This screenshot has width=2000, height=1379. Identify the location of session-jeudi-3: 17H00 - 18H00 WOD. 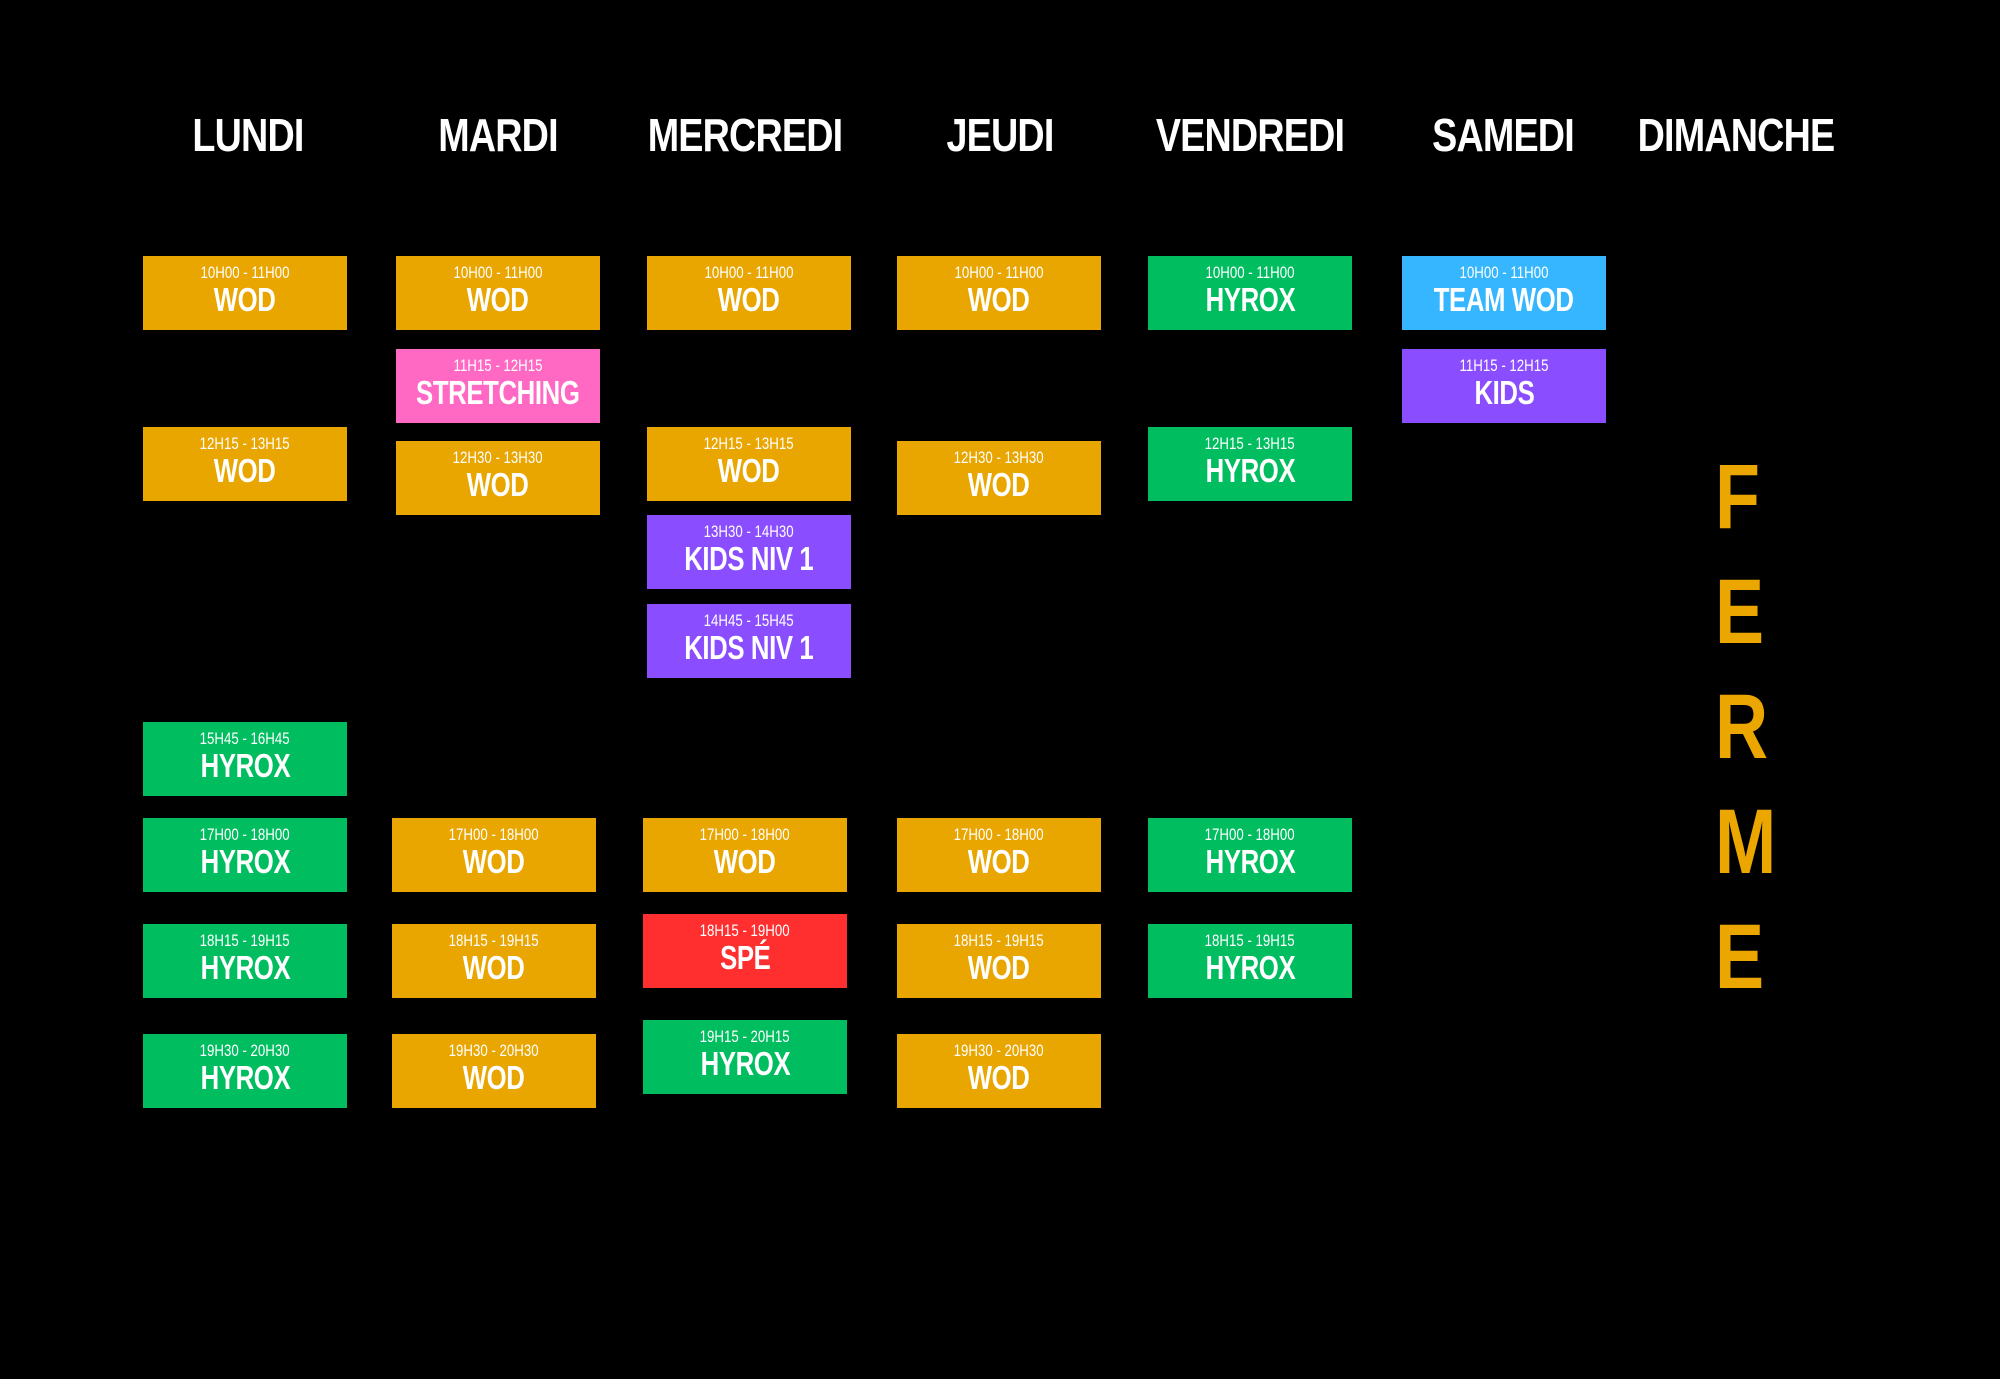
(999, 855).